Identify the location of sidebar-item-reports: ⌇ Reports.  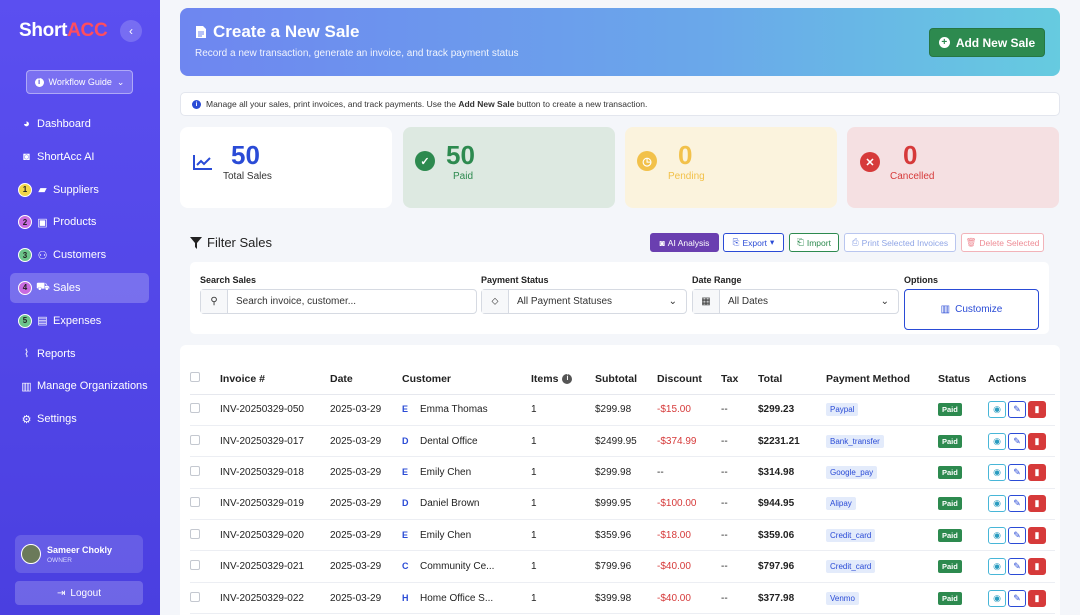
(79, 354).